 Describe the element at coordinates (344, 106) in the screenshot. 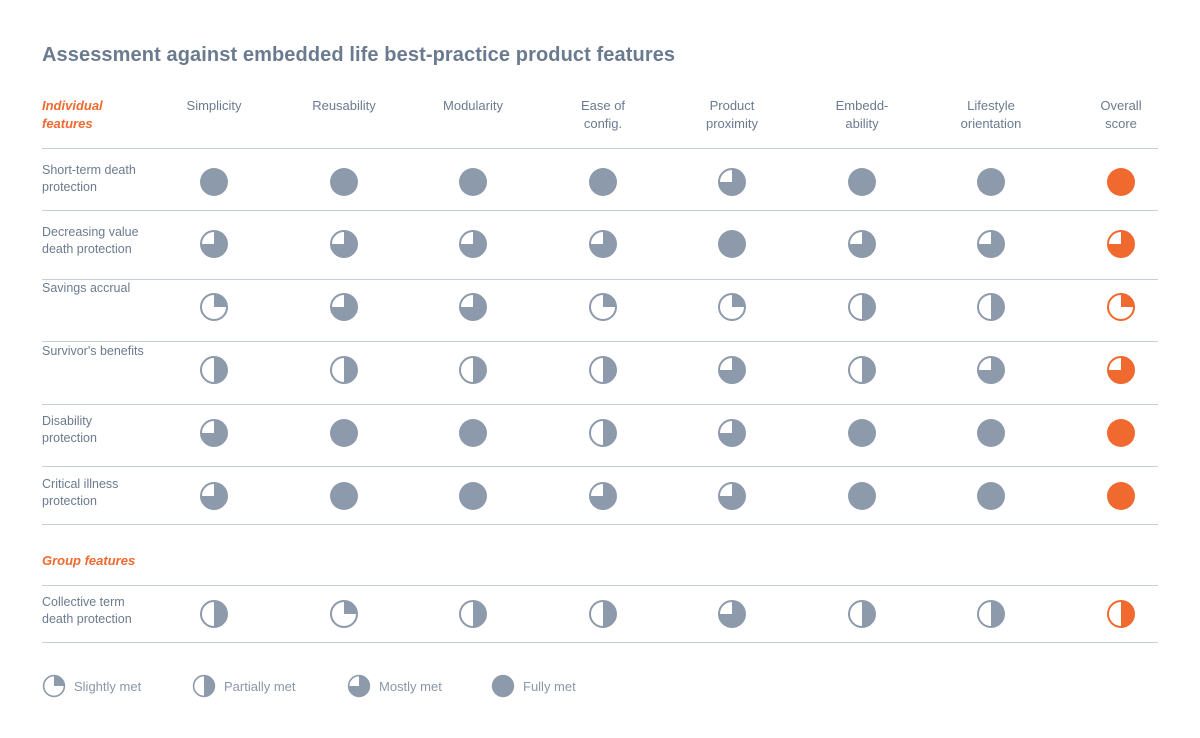

I see `column-header: Reusability` at that location.